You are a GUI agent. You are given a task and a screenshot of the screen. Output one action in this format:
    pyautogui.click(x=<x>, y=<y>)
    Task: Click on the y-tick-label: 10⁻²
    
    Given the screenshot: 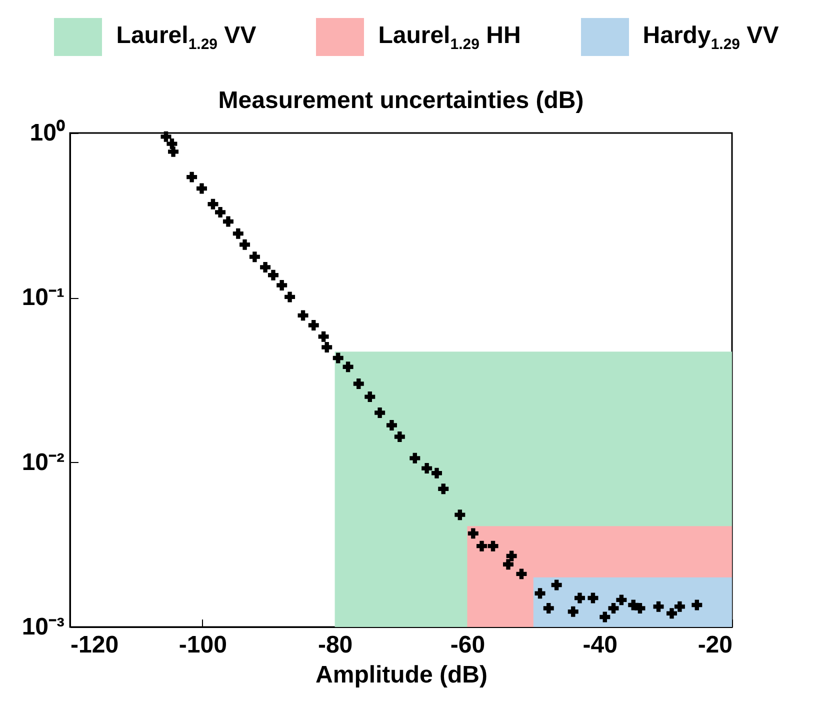 What is the action you would take?
    pyautogui.click(x=43, y=462)
    